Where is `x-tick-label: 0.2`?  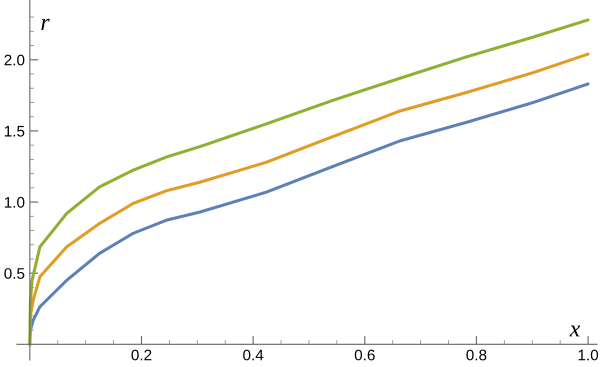
x-tick-label: 0.2 is located at coordinates (141, 355).